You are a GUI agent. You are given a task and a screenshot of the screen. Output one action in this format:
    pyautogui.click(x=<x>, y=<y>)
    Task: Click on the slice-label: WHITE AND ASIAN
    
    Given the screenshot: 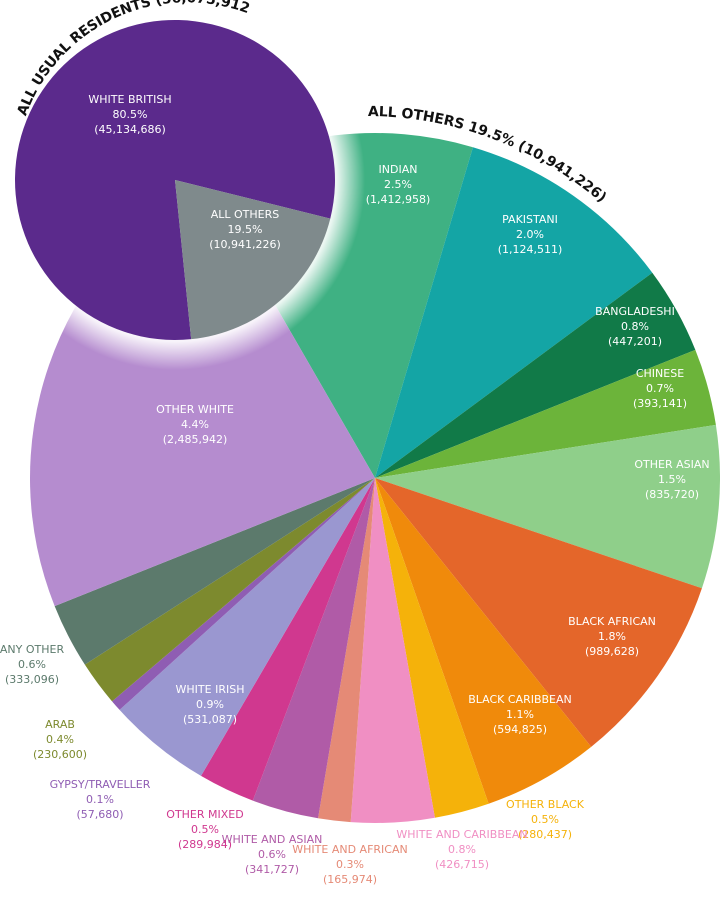 What is the action you would take?
    pyautogui.click(x=272, y=839)
    